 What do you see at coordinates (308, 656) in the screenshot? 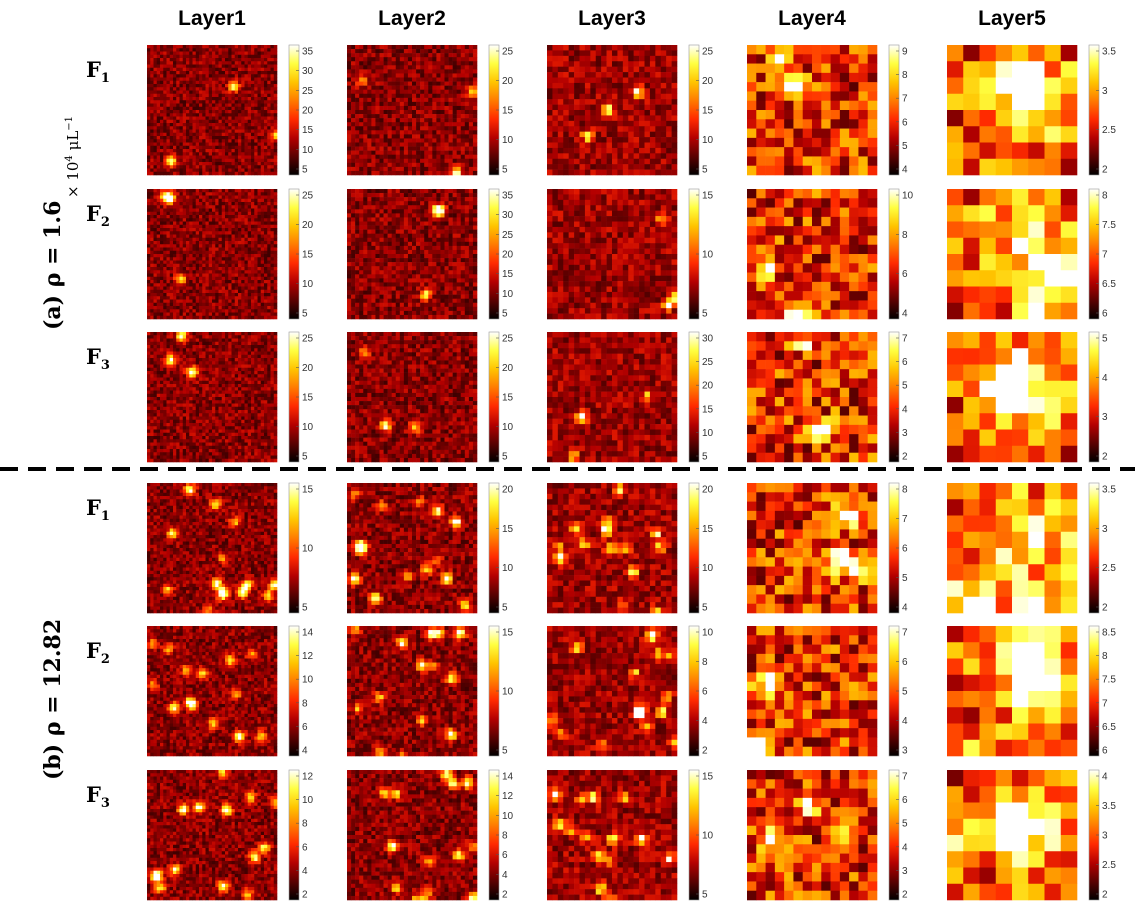
I see `colorbar-tick-label: 12` at bounding box center [308, 656].